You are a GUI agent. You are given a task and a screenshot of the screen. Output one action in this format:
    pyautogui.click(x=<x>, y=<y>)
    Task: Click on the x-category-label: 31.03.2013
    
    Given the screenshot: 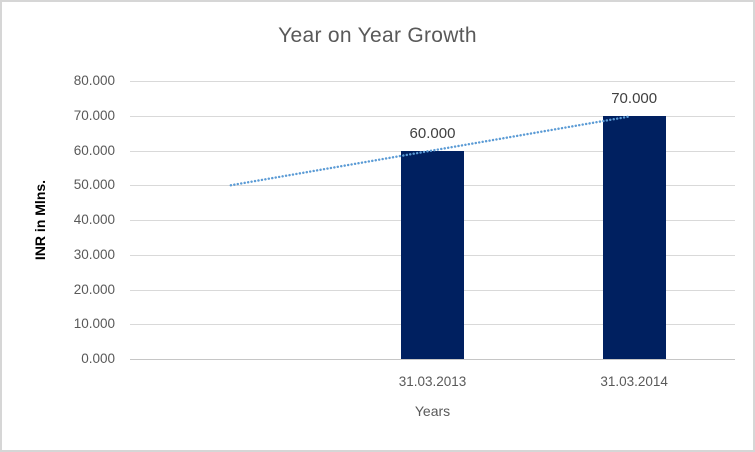 What is the action you would take?
    pyautogui.click(x=432, y=381)
    